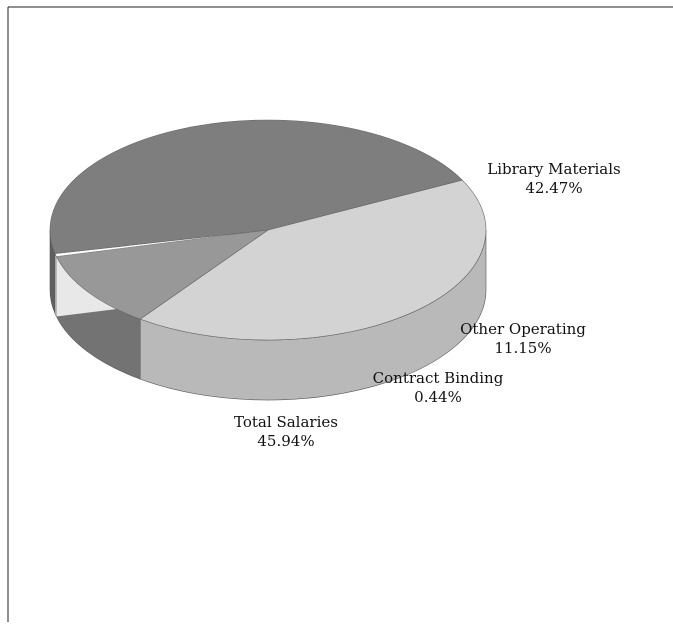 Image resolution: width=673 pixels, height=625 pixels. What do you see at coordinates (523, 329) in the screenshot?
I see `slice-label-other-operating: Other Operating` at bounding box center [523, 329].